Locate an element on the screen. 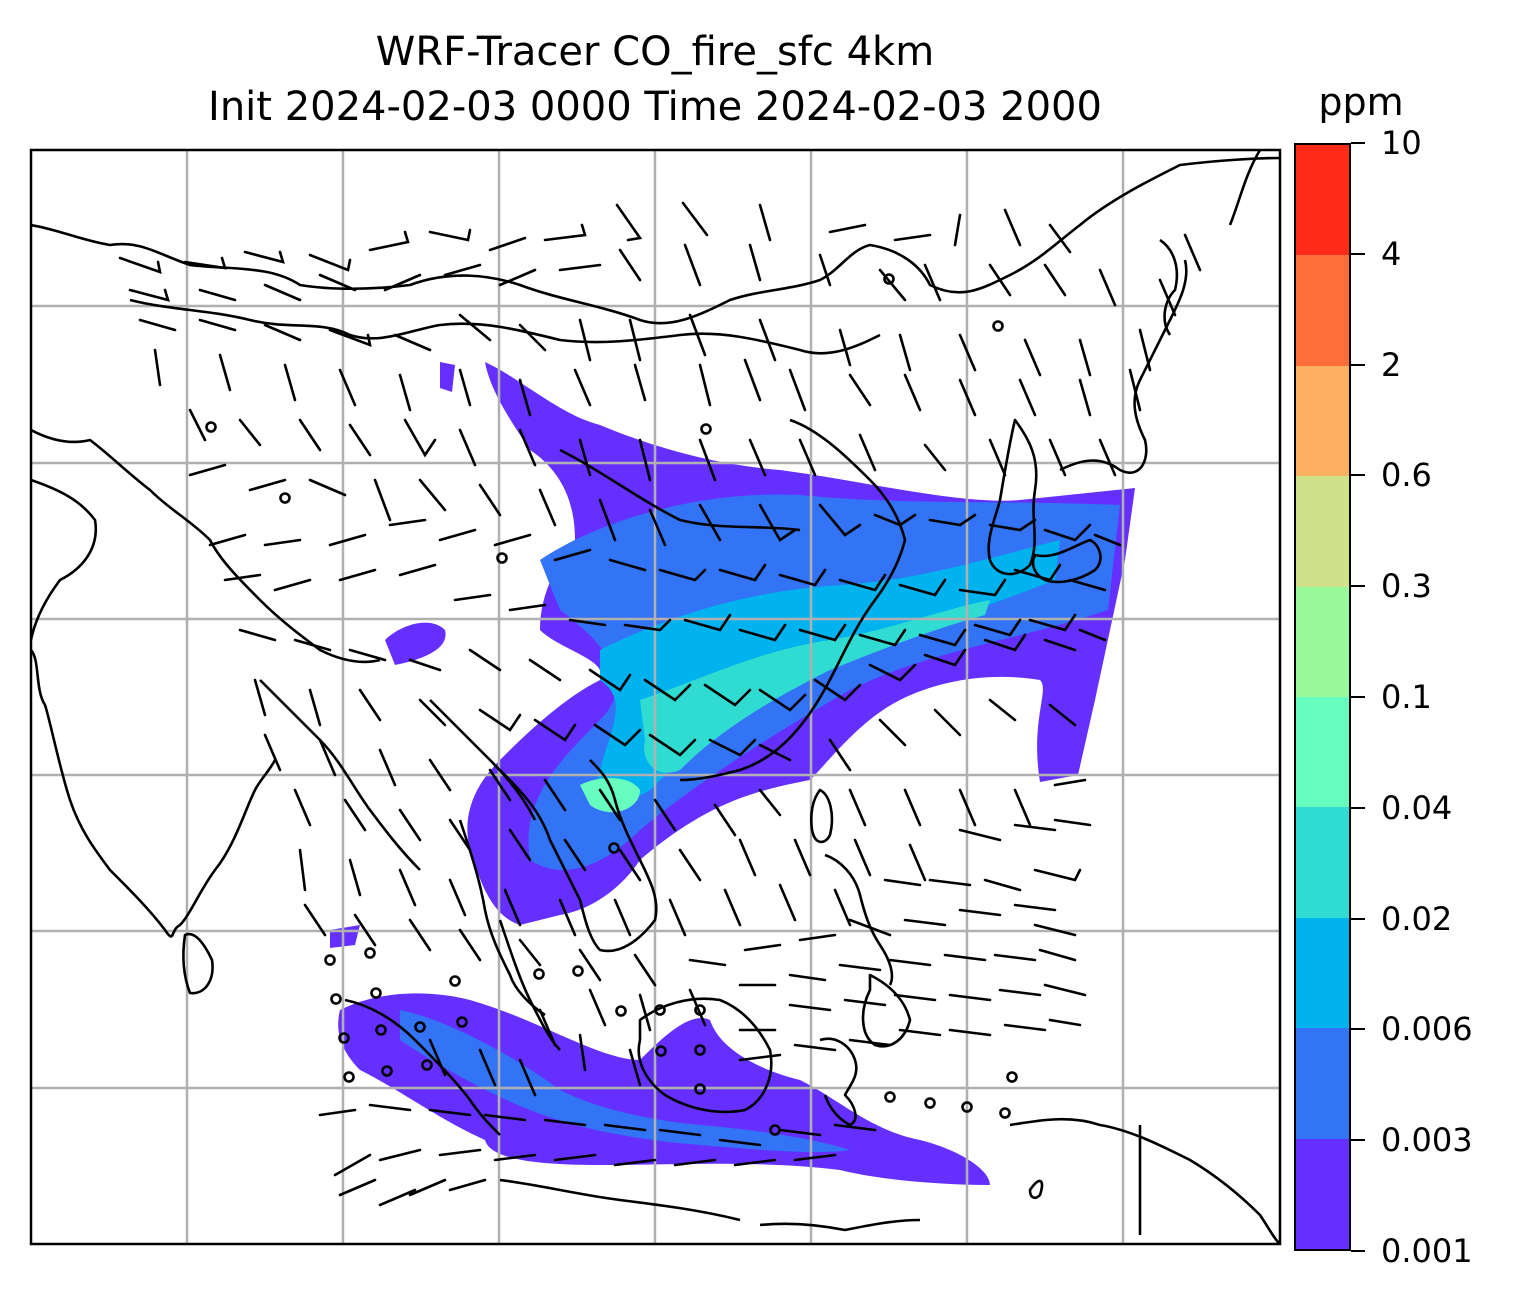  china-inner-border is located at coordinates (680, 490).